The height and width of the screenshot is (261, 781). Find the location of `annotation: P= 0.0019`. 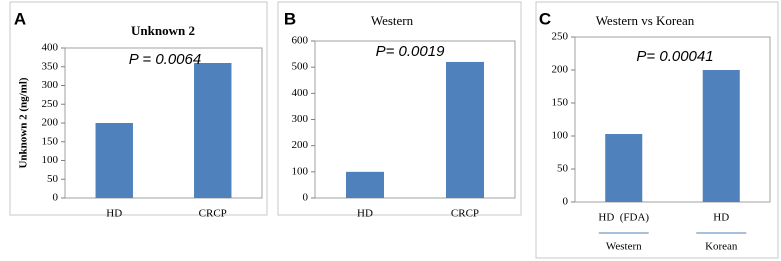

annotation: P= 0.0019 is located at coordinates (410, 51).